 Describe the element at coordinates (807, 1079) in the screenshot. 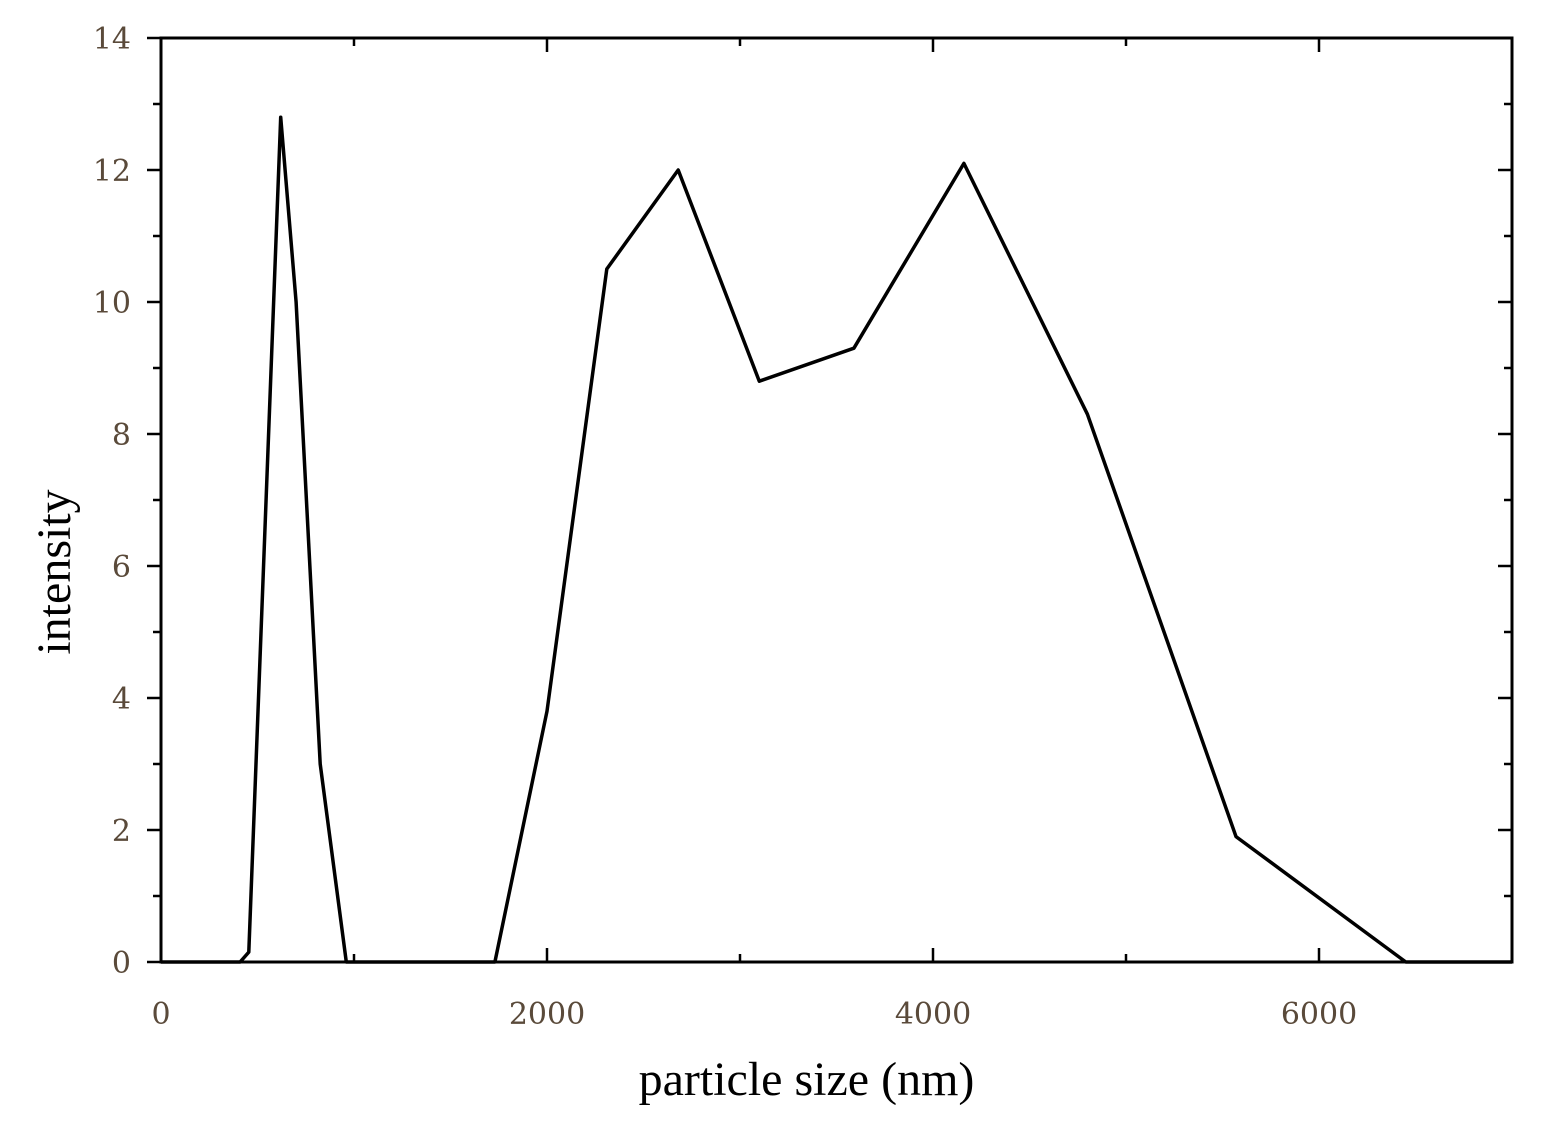

I see `x-axis-title: particle size (nm)` at that location.